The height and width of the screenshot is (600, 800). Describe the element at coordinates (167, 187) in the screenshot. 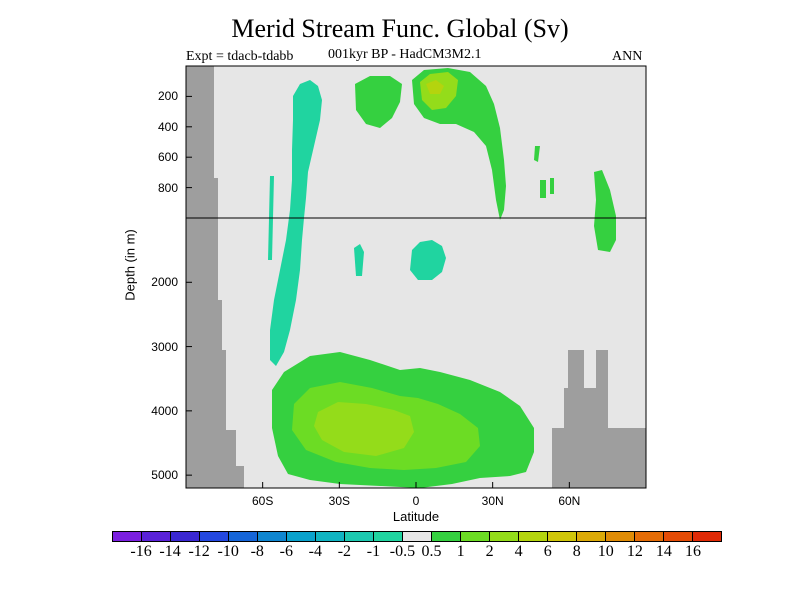

I see `y-tick-label: 800` at that location.